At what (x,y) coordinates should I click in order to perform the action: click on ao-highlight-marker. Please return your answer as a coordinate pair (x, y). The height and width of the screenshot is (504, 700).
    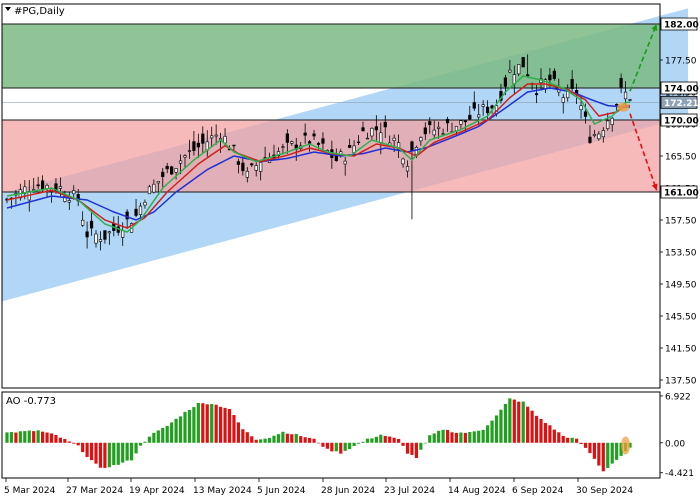
    Looking at the image, I should click on (626, 445).